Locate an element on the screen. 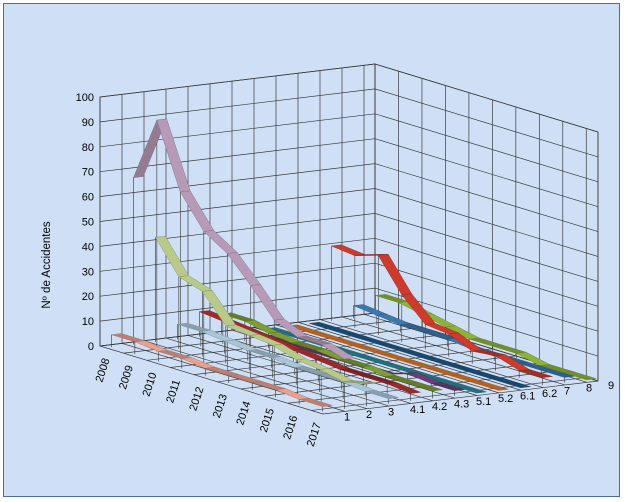  series-4-3-ribbon is located at coordinates (332, 352).